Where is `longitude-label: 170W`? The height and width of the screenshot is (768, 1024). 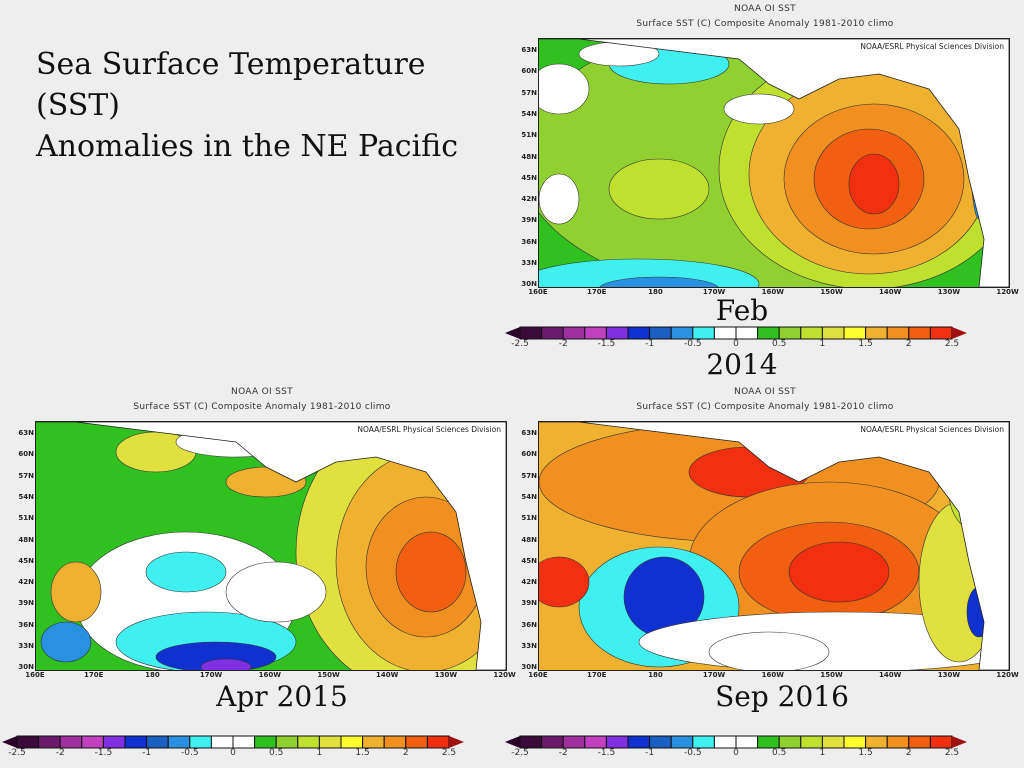 longitude-label: 170W is located at coordinates (714, 675).